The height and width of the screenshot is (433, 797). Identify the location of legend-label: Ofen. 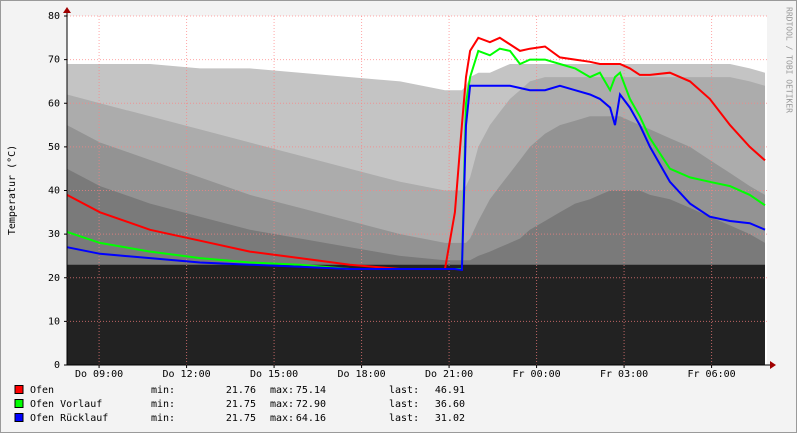
(42, 390).